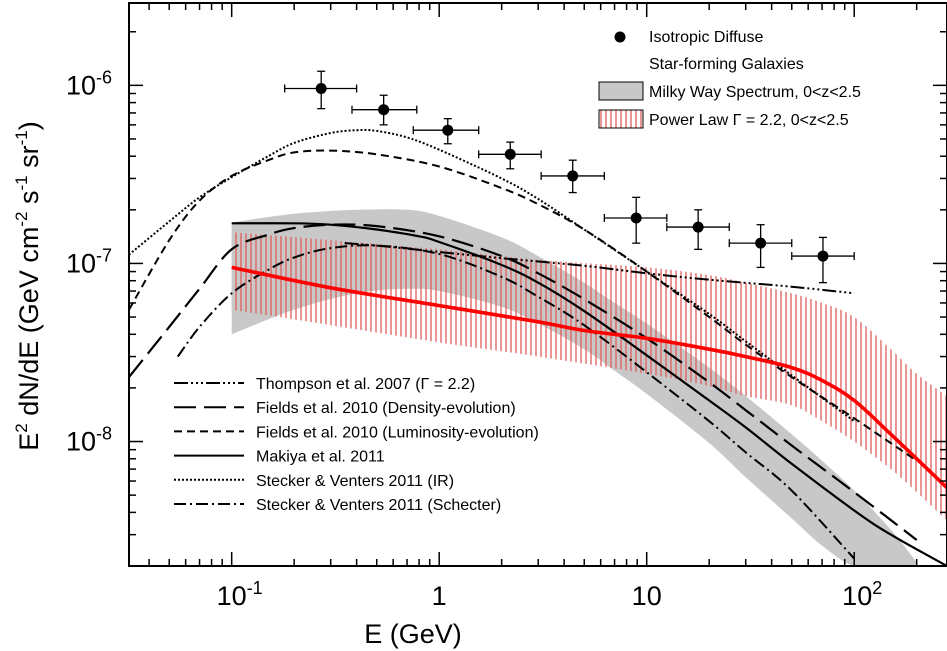 The width and height of the screenshot is (947, 651). Describe the element at coordinates (862, 594) in the screenshot. I see `x-tick-label: 10²` at that location.